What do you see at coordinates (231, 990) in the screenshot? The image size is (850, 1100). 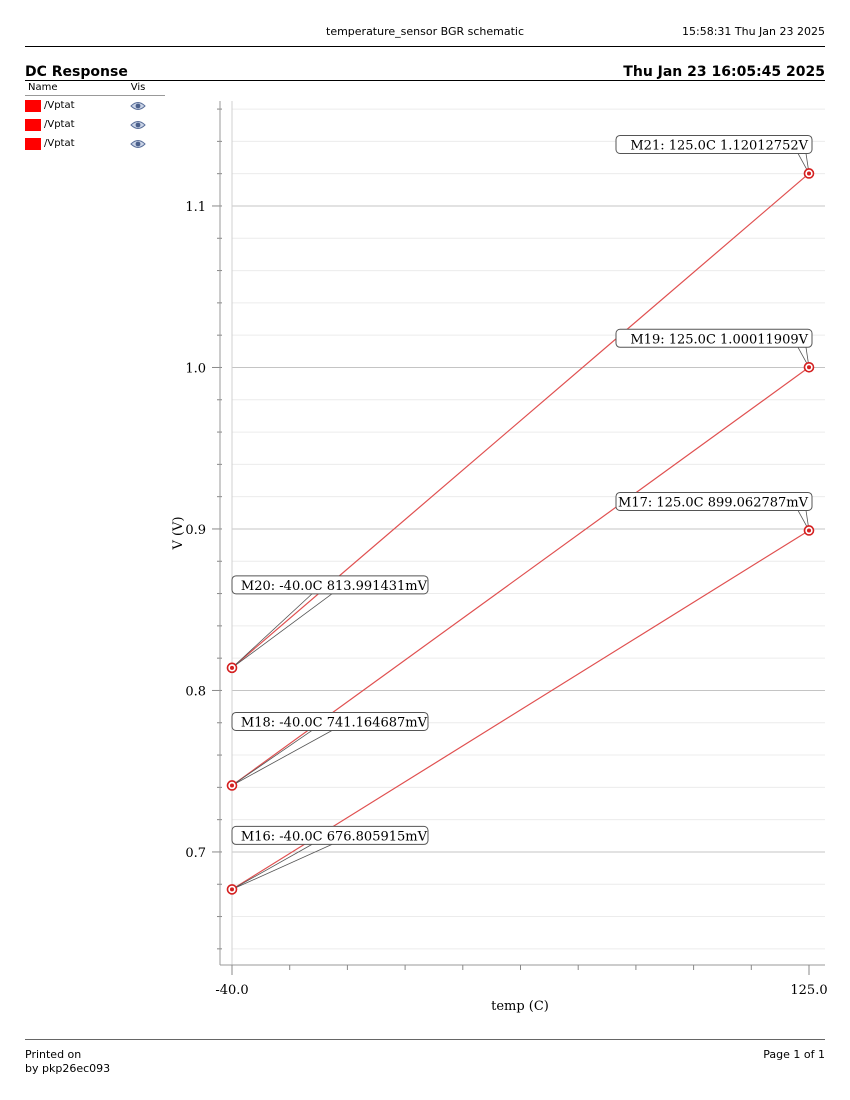 I see `x-tick-label: -40.0` at bounding box center [231, 990].